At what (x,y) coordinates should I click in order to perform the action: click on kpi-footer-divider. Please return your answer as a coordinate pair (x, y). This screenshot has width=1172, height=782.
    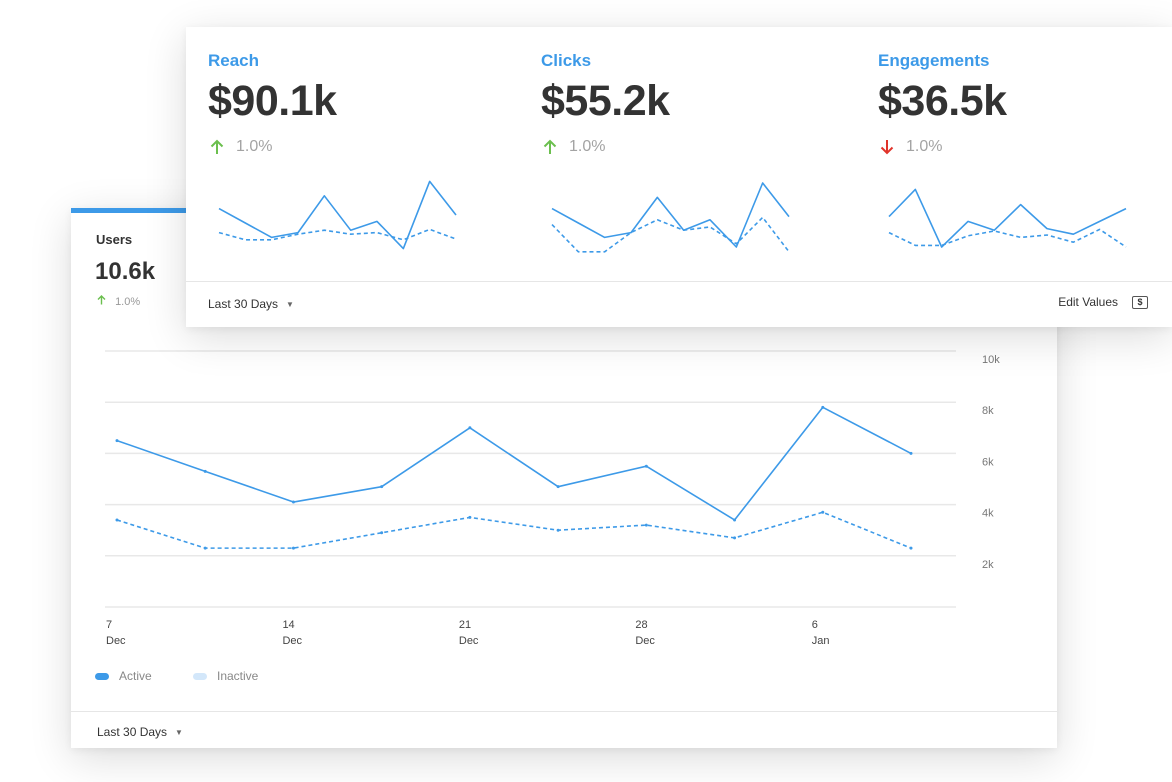
    Looking at the image, I should click on (679, 281).